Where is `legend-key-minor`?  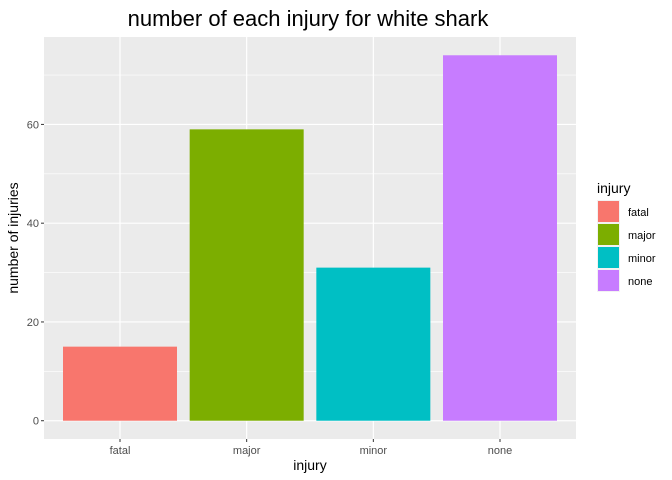 legend-key-minor is located at coordinates (608, 257).